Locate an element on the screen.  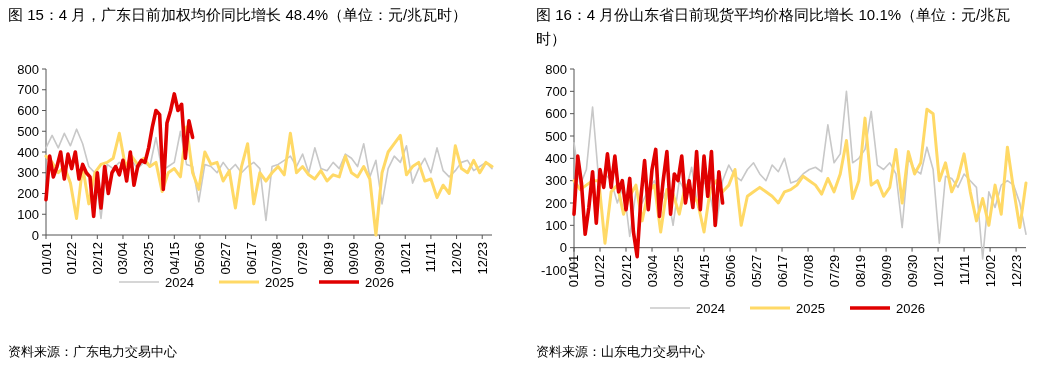
chart-title: 图 15：4 月，广东日前加权均价同比增长 48.4%（单位：元/兆瓦时） is located at coordinates (238, 15).